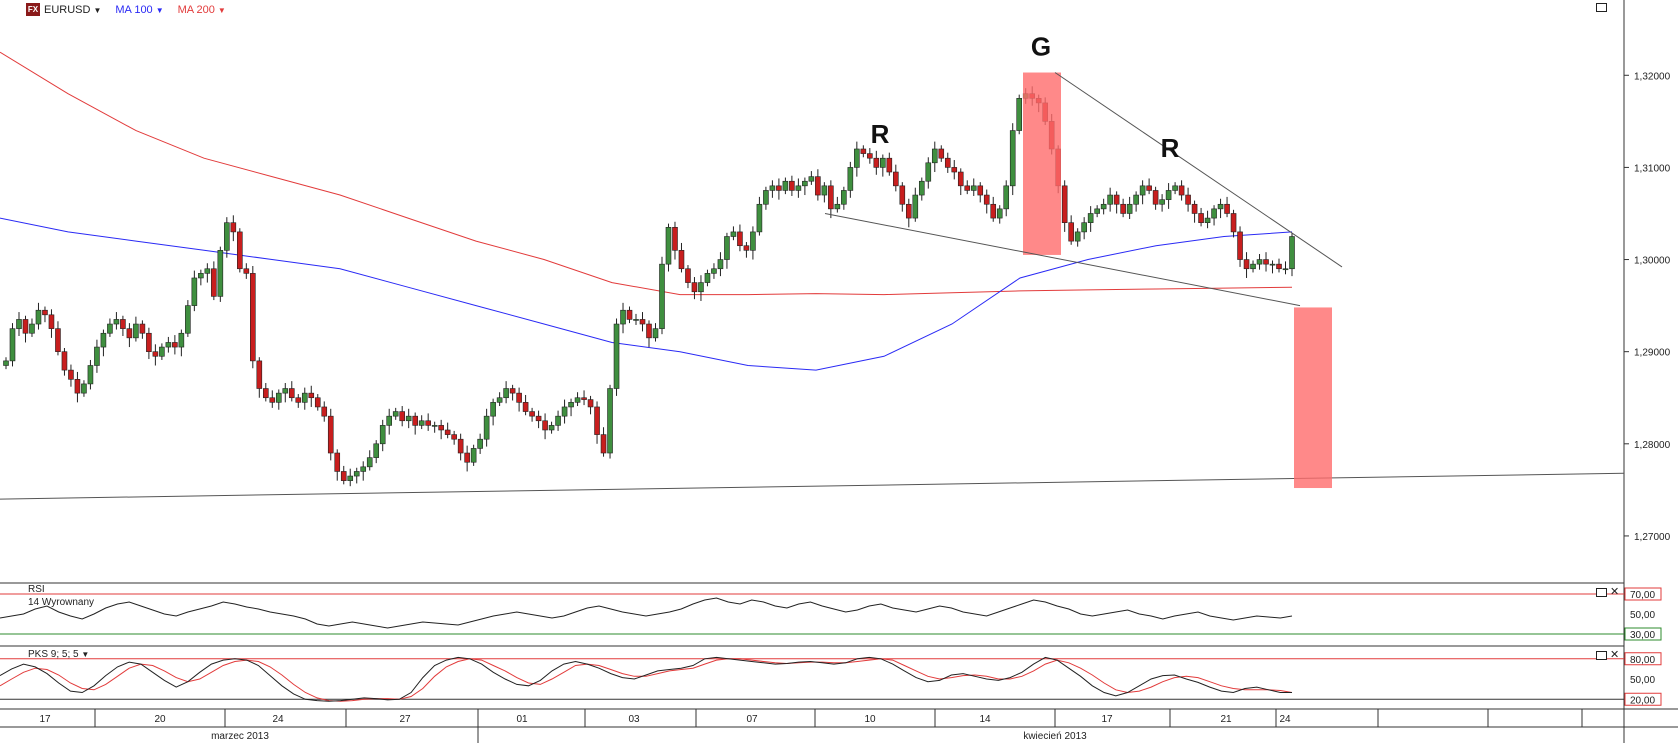  Describe the element at coordinates (1642, 660) in the screenshot. I see `stoch-level-label: 80,00` at that location.